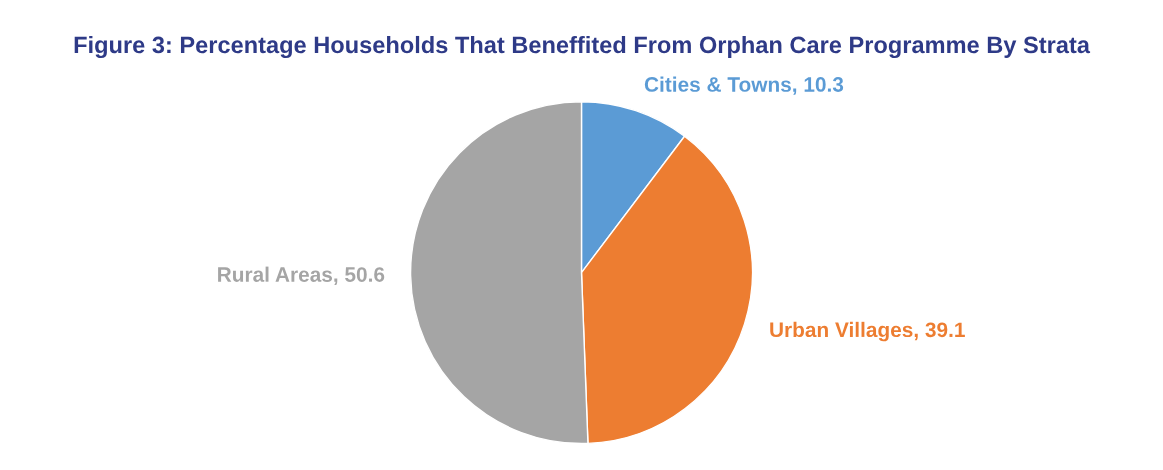 The height and width of the screenshot is (470, 1163). Describe the element at coordinates (939, 331) in the screenshot. I see `data-label: , 39.1` at that location.